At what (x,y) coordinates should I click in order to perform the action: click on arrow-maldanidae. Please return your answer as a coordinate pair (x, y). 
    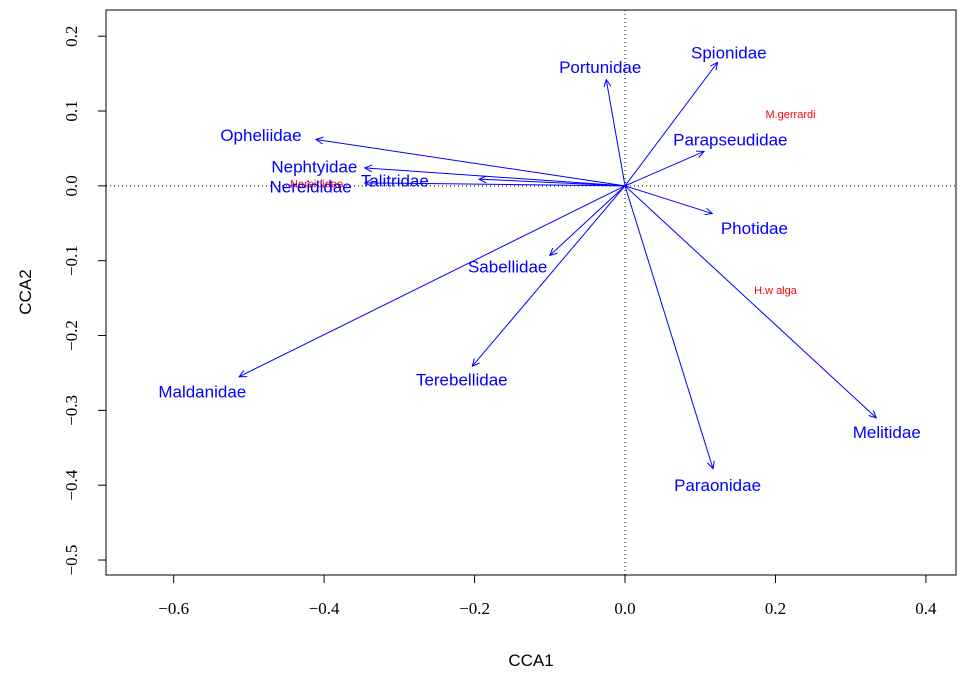
    Looking at the image, I should click on (432, 281).